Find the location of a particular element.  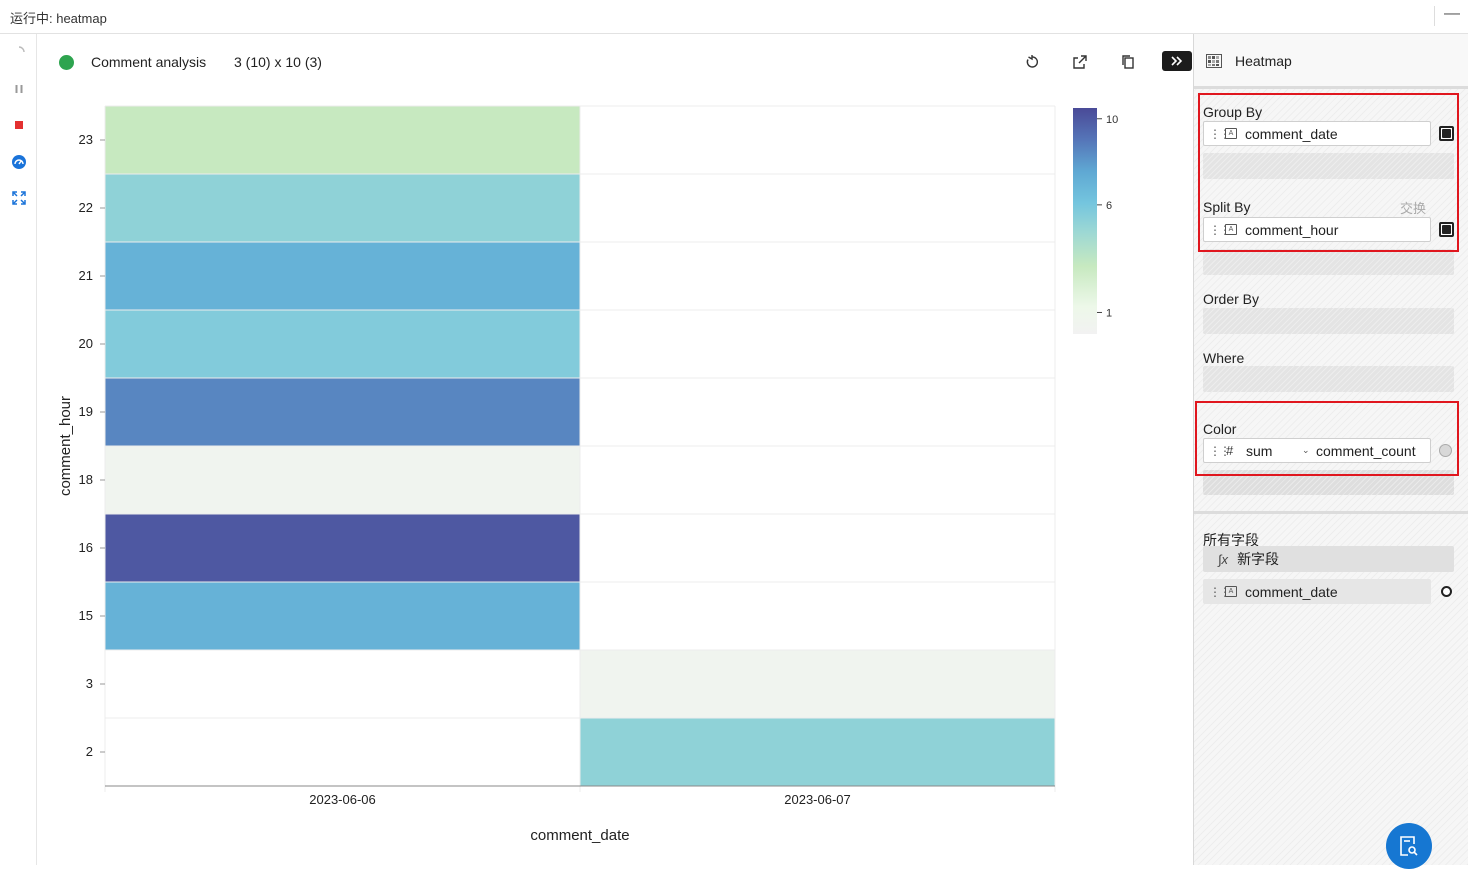

color-field-pill: ⋮⋮ # sum ⌄ comment_count is located at coordinates (1317, 450).